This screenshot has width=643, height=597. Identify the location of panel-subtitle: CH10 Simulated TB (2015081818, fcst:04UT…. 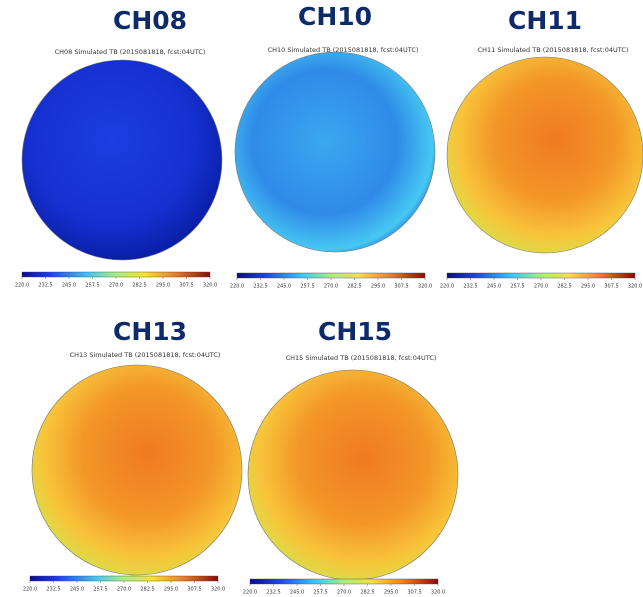
(343, 50).